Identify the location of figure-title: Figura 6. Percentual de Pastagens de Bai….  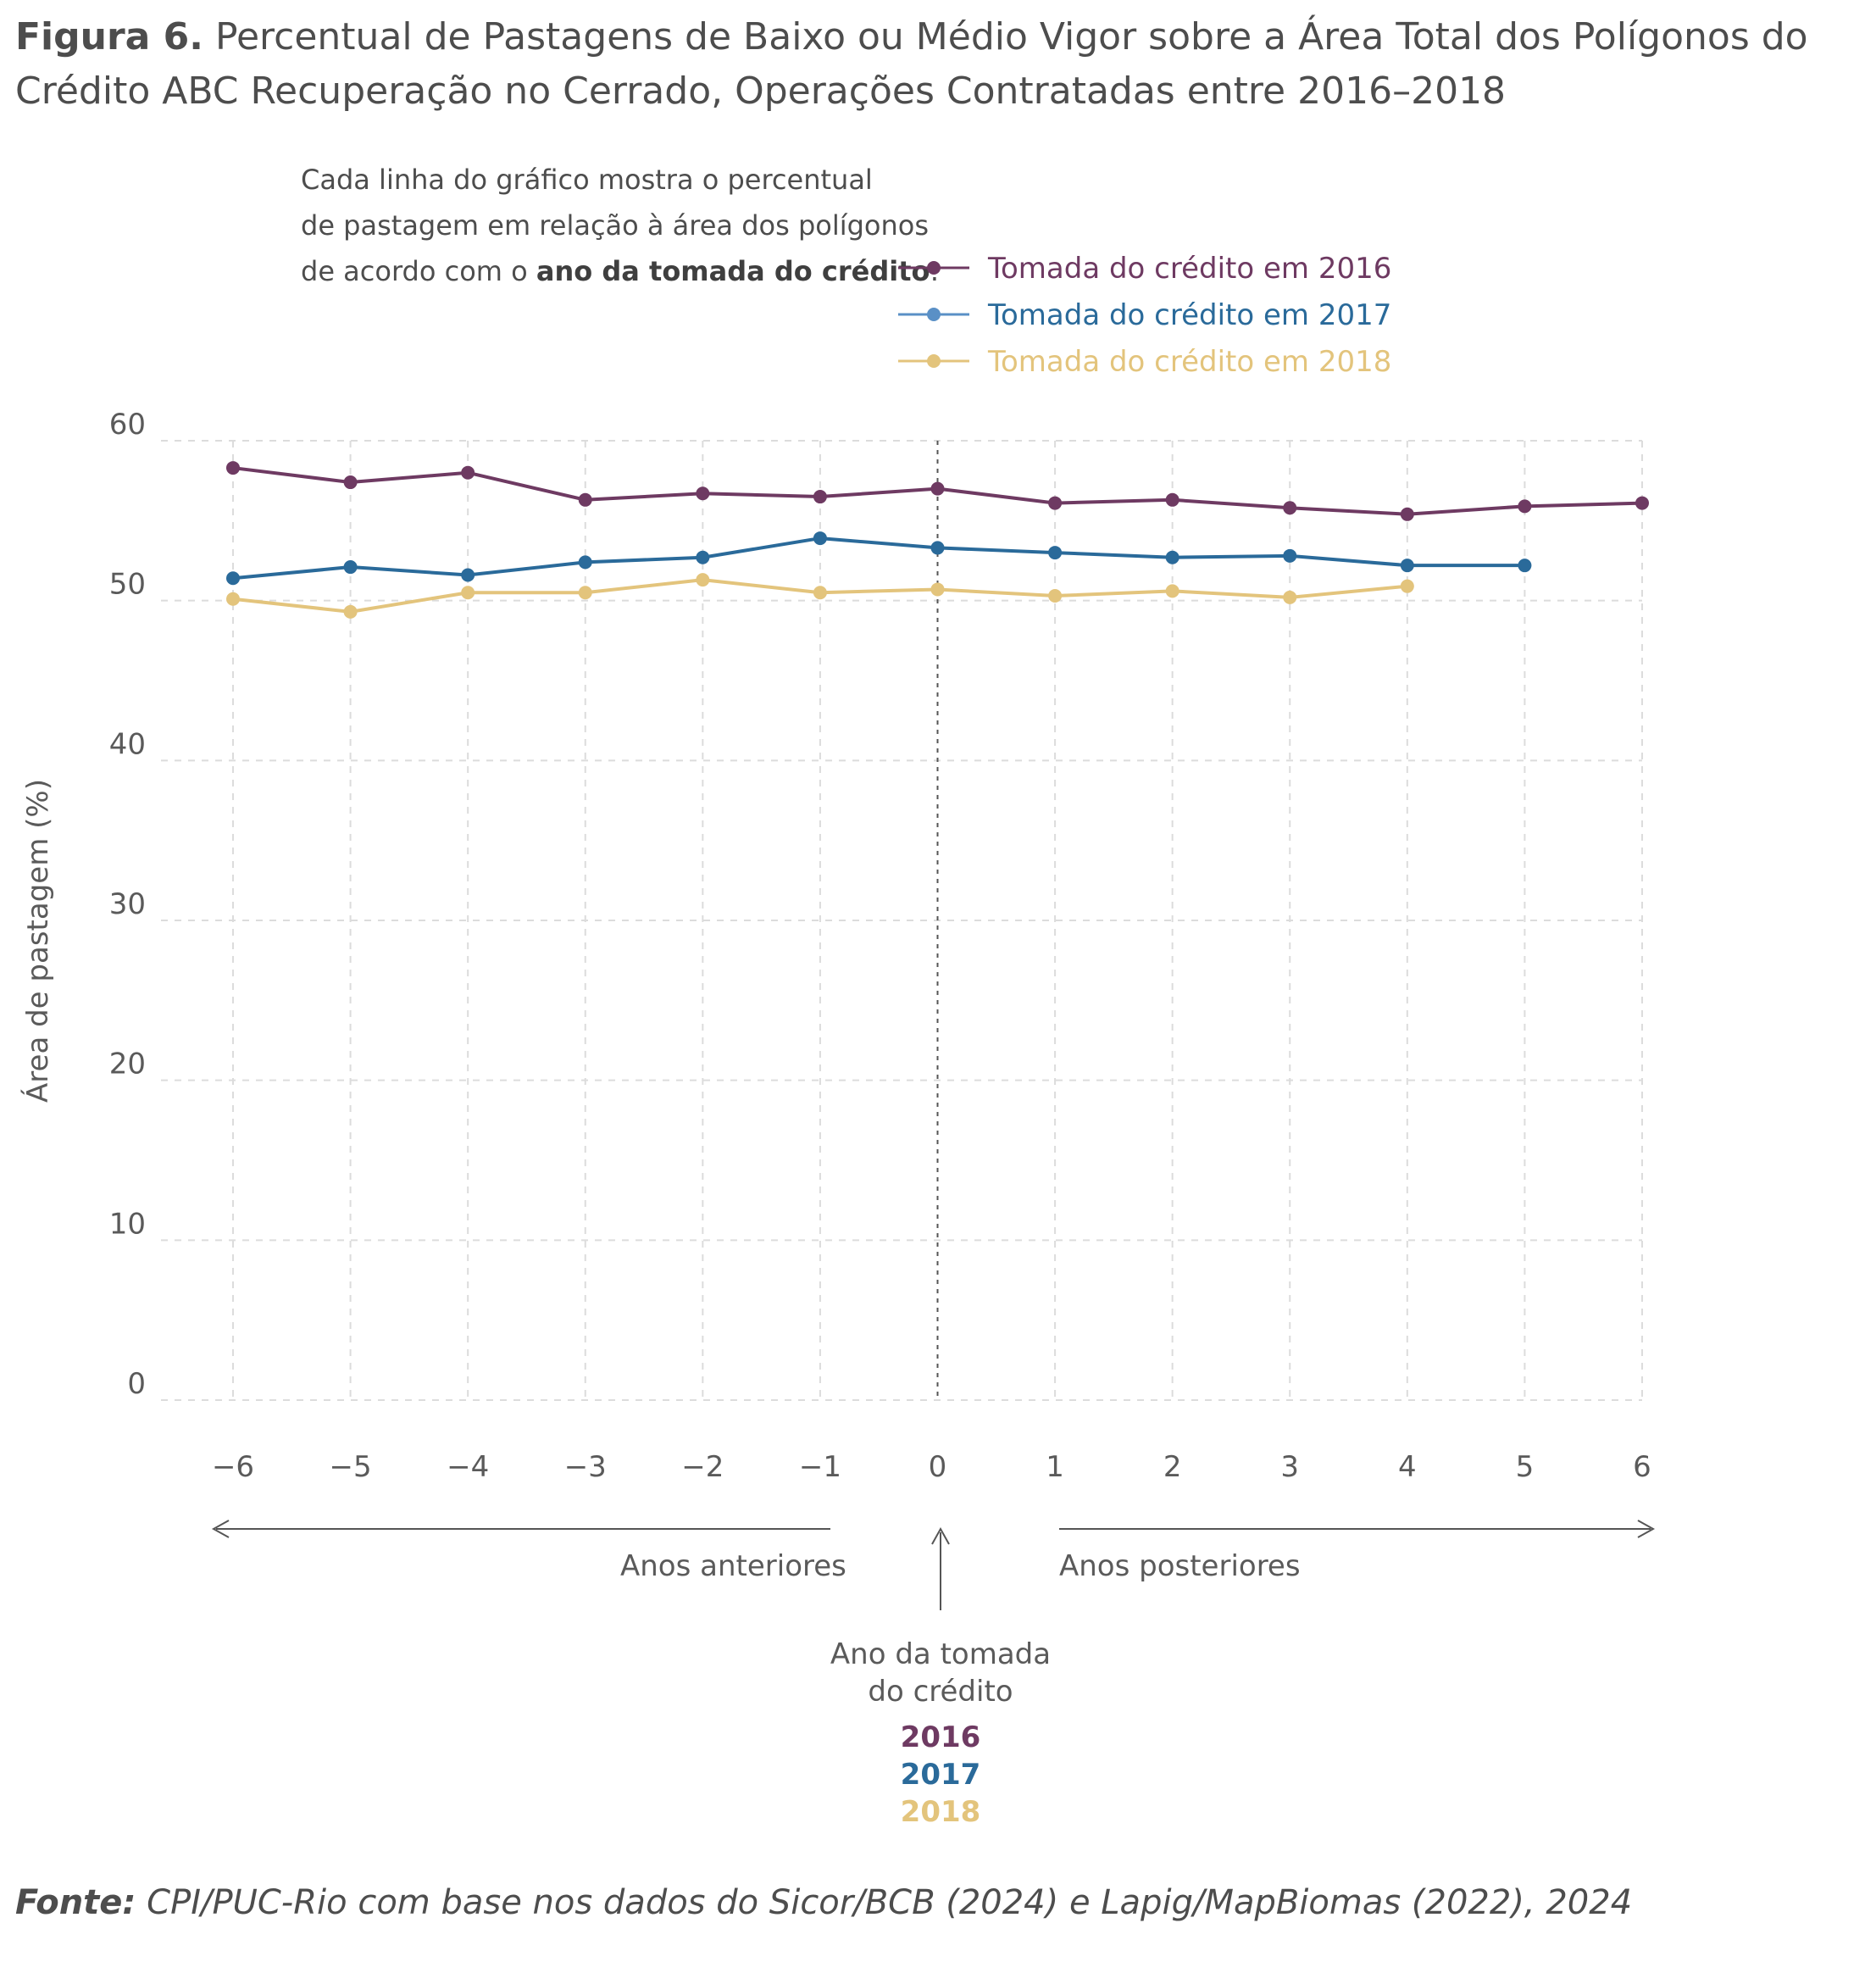
(926, 64).